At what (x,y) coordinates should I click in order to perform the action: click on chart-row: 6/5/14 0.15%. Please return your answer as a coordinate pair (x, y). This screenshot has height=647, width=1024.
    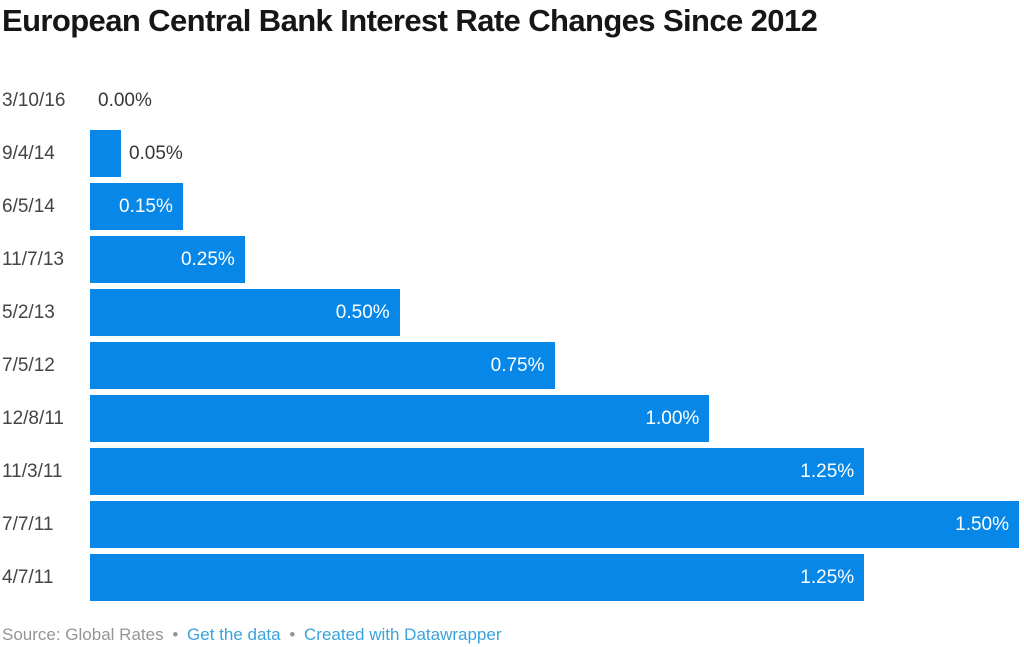
    Looking at the image, I should click on (509, 206).